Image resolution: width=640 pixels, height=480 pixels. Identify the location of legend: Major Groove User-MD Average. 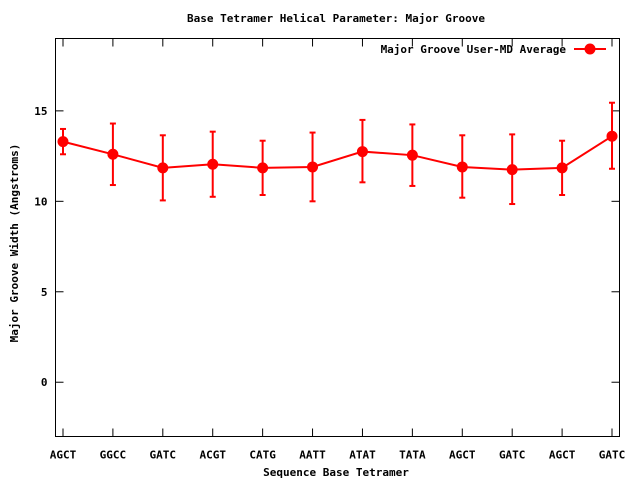
(493, 49).